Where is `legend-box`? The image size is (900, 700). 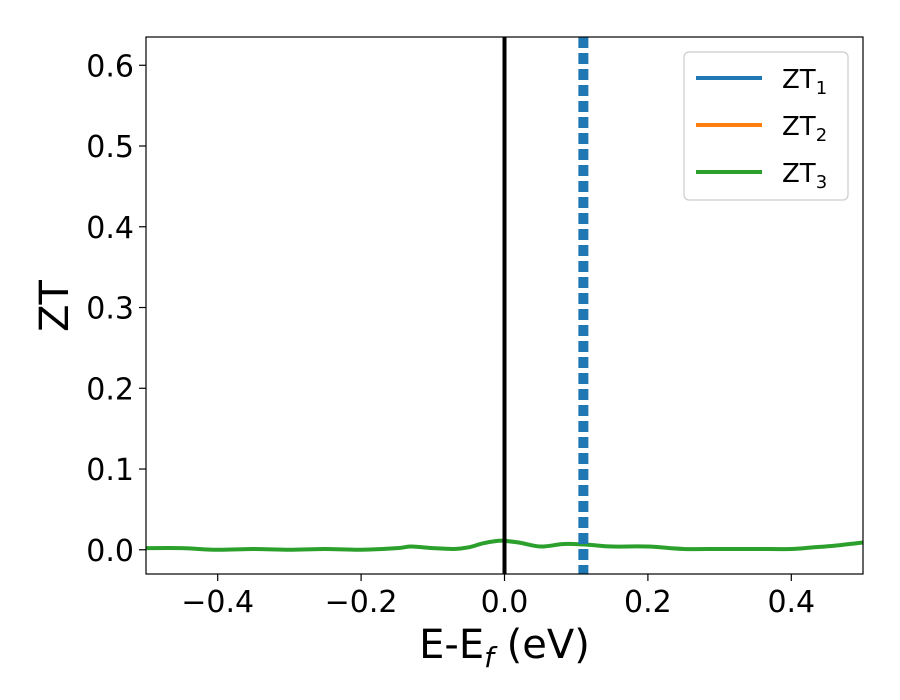
legend-box is located at coordinates (766, 126).